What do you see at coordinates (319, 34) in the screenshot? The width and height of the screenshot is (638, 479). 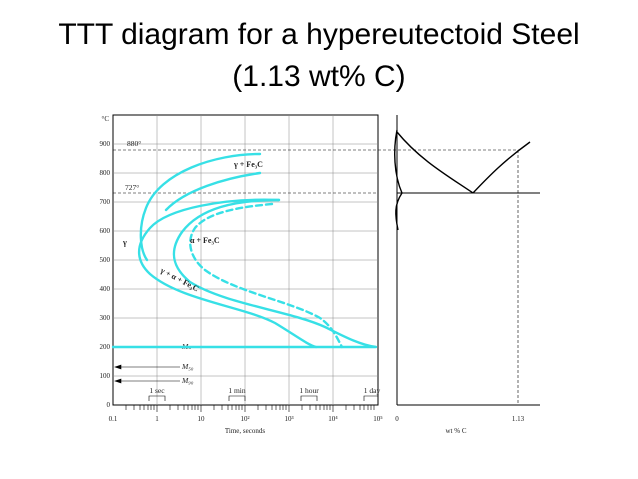 I see `slide-title-line-1: TTT diagram for a hypereutectoid Steel` at bounding box center [319, 34].